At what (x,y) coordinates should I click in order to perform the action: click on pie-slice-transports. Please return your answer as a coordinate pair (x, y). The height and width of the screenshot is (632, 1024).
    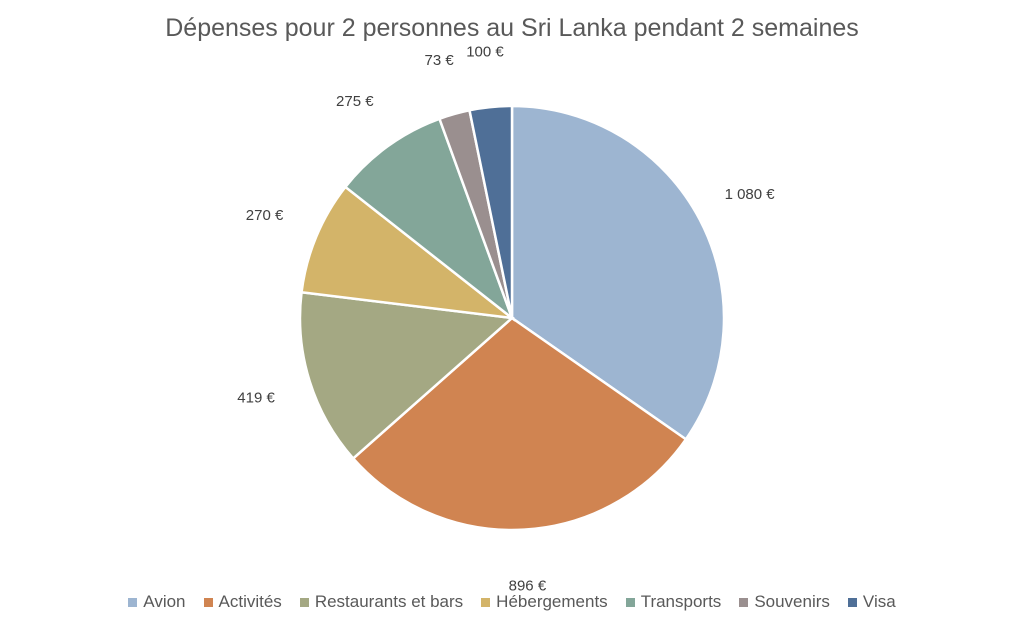
    Looking at the image, I should click on (429, 219).